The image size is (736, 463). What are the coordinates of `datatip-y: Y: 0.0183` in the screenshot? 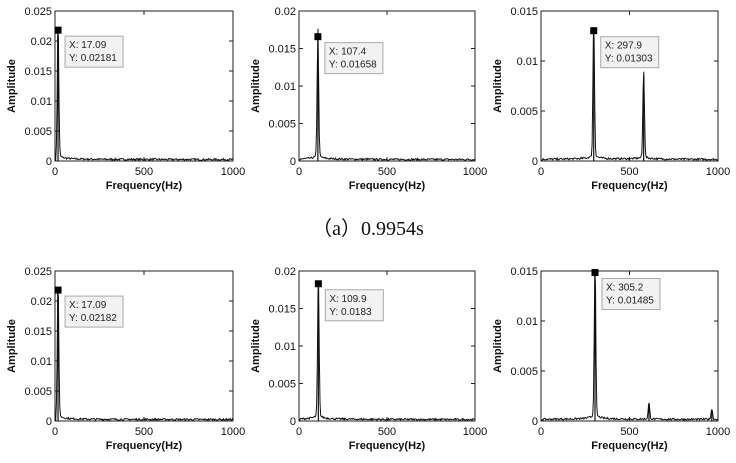 It's located at (350, 312).